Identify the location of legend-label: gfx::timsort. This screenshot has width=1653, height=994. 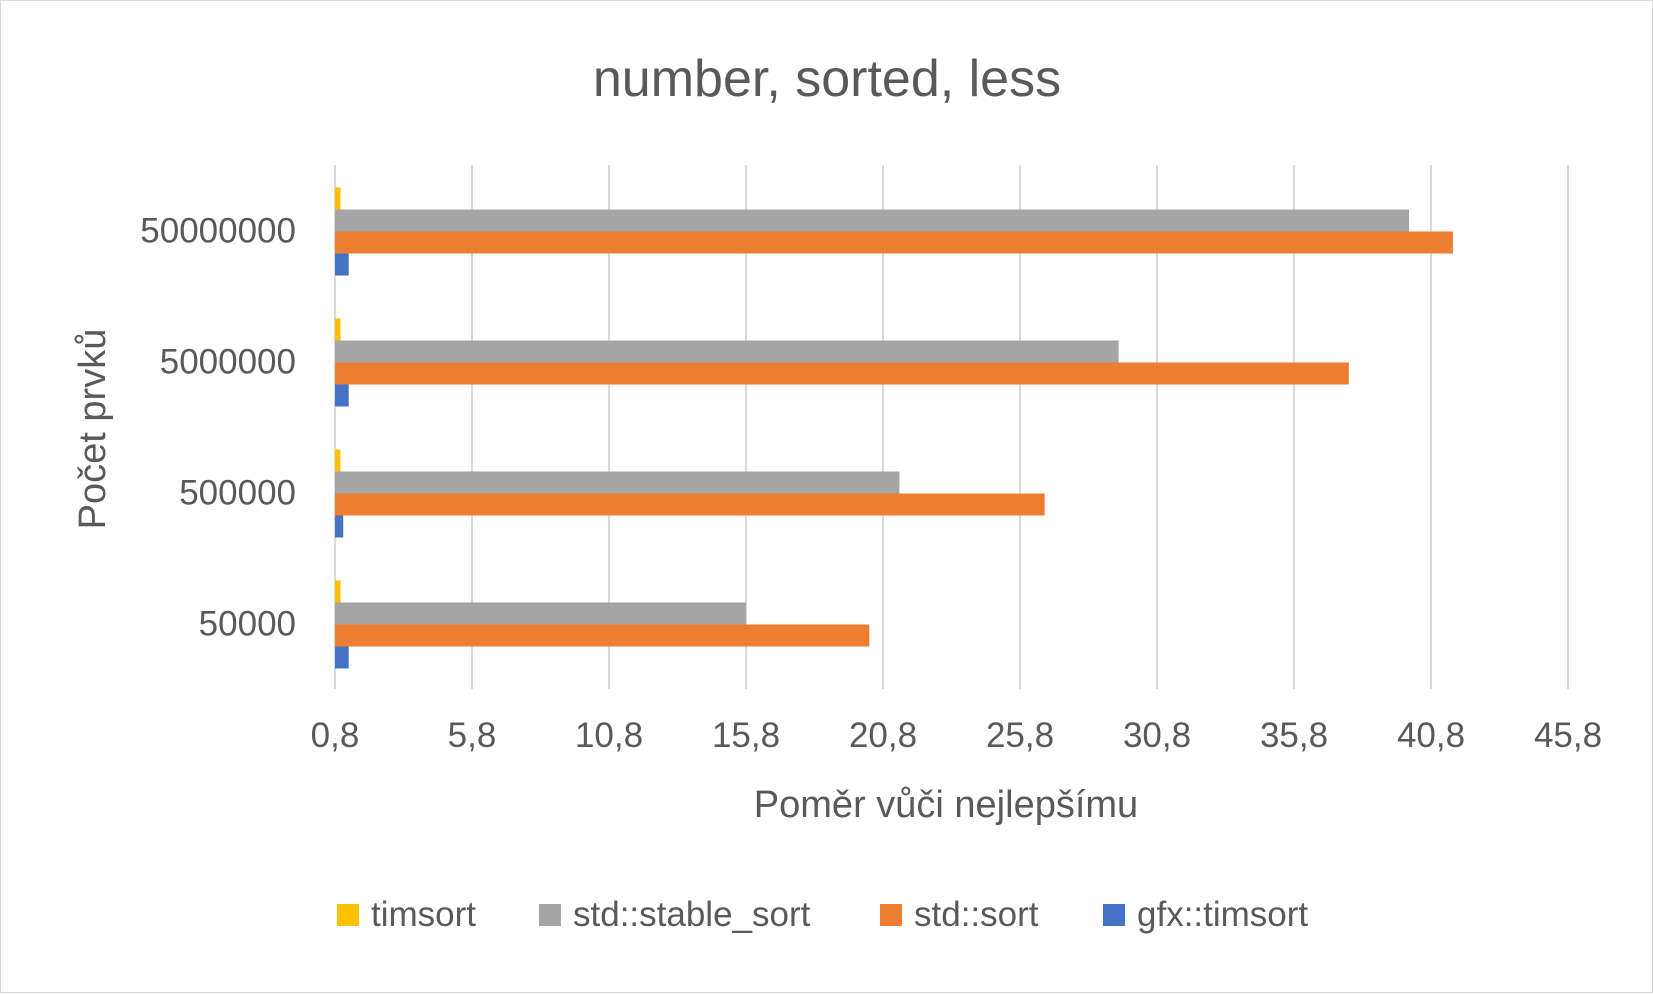
(1222, 914).